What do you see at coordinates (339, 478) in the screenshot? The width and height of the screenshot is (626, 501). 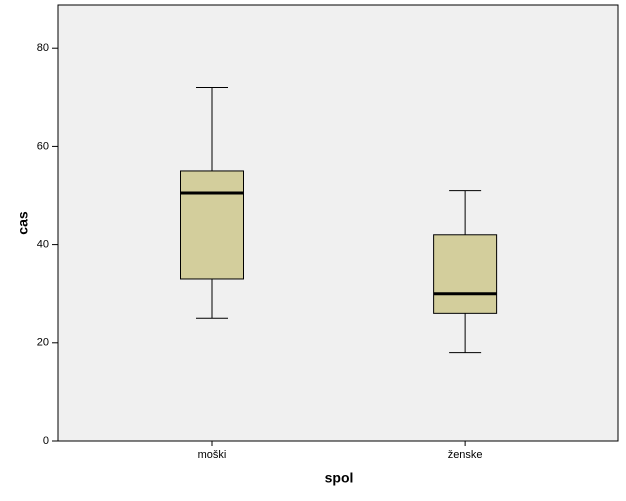 I see `x-axis-title: spol` at bounding box center [339, 478].